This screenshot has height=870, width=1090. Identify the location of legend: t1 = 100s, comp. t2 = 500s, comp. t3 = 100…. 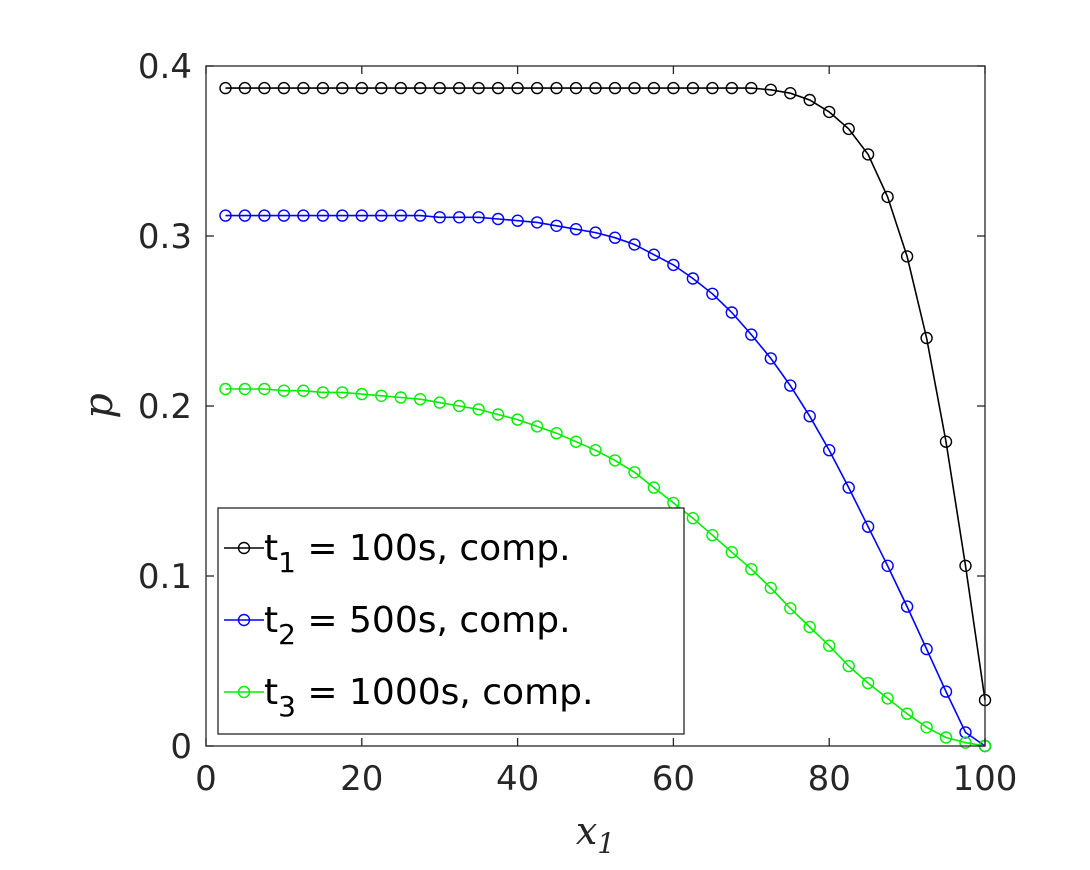
(451, 621).